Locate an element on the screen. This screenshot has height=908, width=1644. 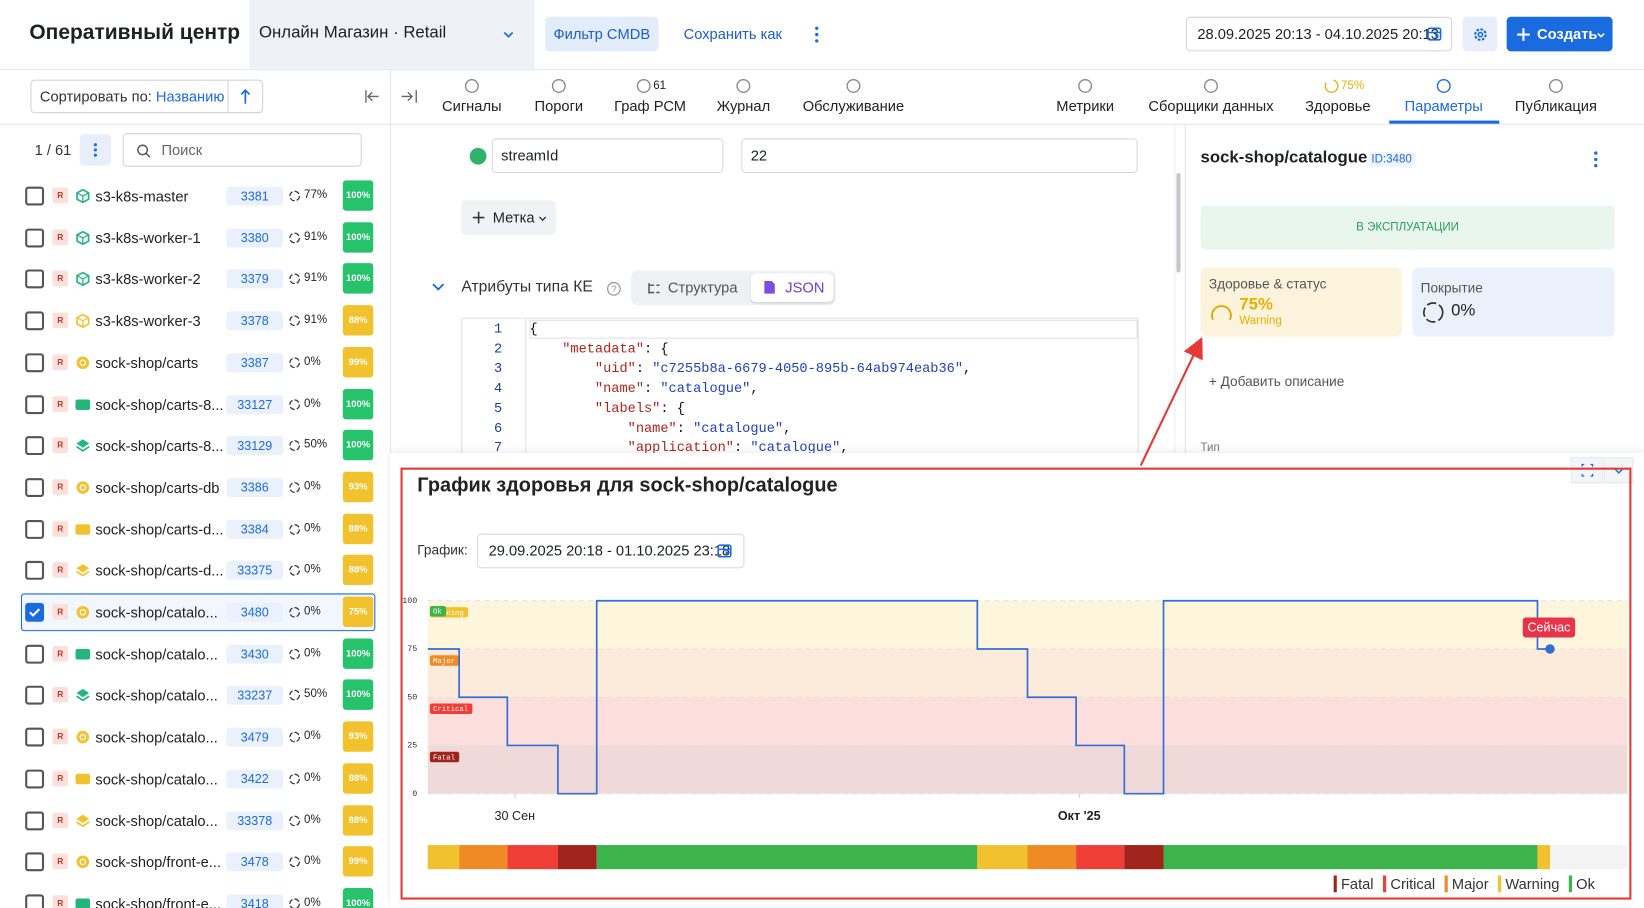
tab: Метрики is located at coordinates (1085, 106).